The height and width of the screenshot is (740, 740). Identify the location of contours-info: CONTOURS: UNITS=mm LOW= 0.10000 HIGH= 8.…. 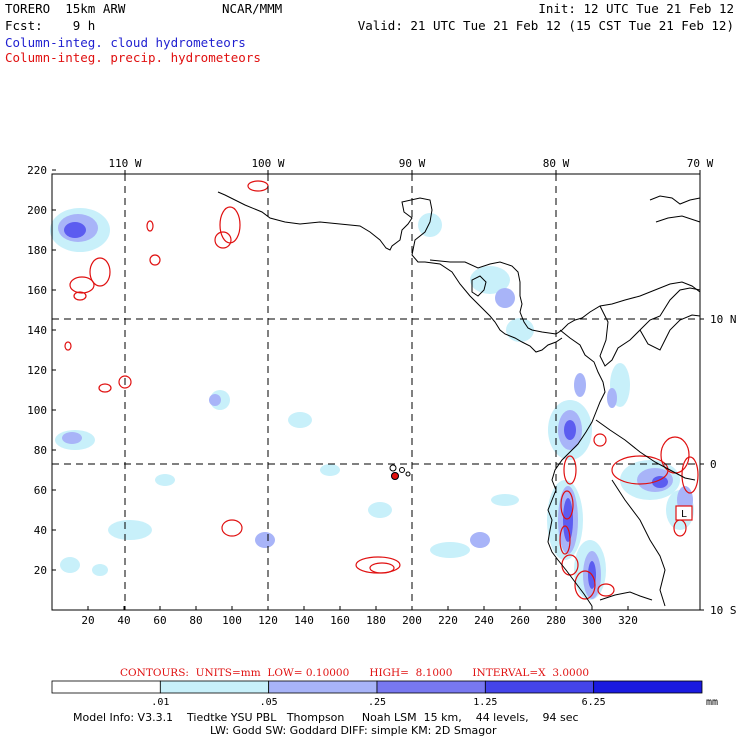
(355, 673).